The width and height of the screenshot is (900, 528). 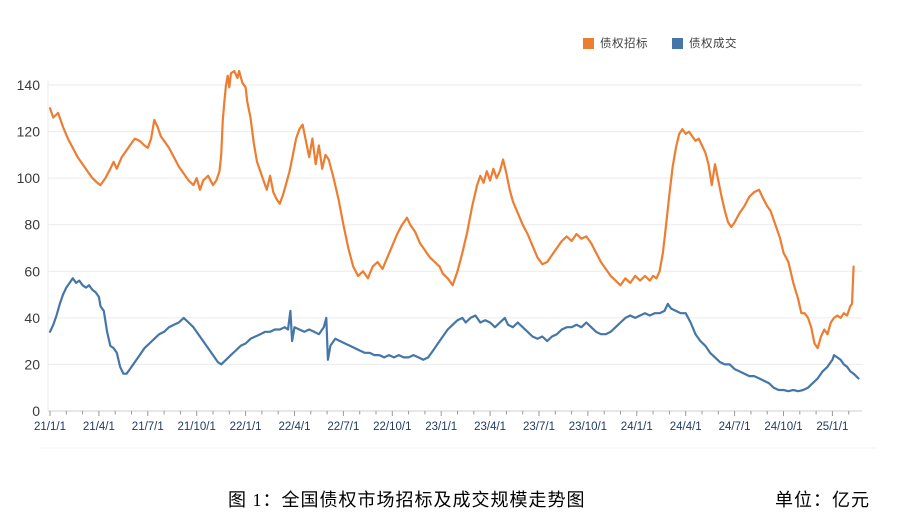 What do you see at coordinates (99, 427) in the screenshot?
I see `x-axis-label: 21/4/1` at bounding box center [99, 427].